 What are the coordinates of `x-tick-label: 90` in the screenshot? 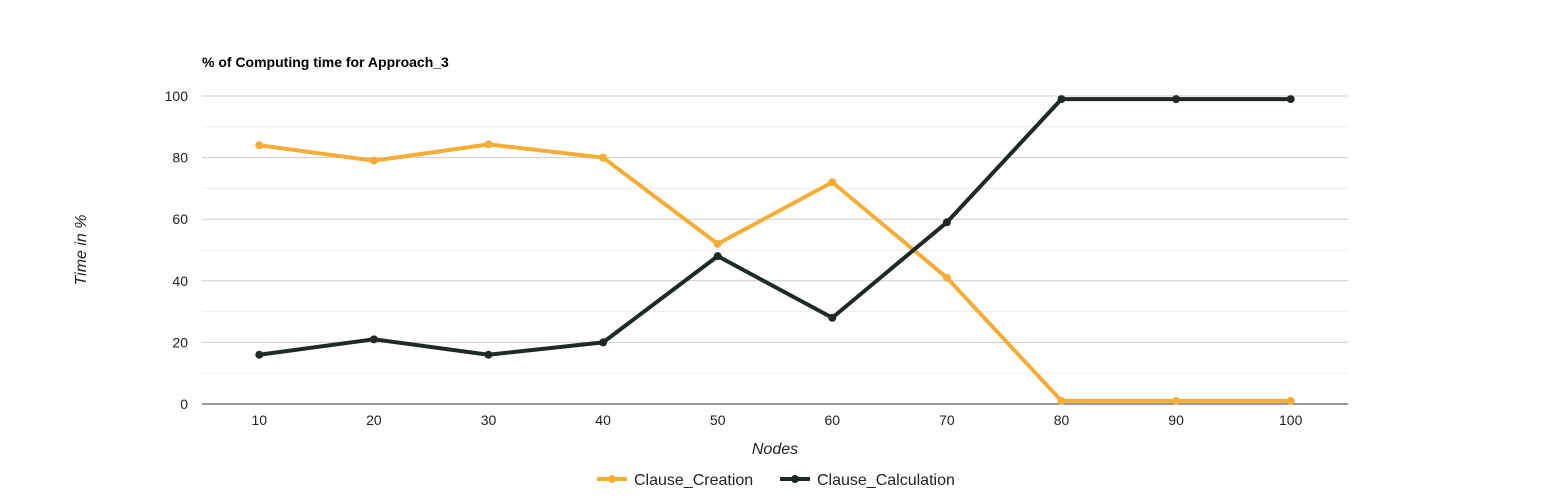 It's located at (1176, 420).